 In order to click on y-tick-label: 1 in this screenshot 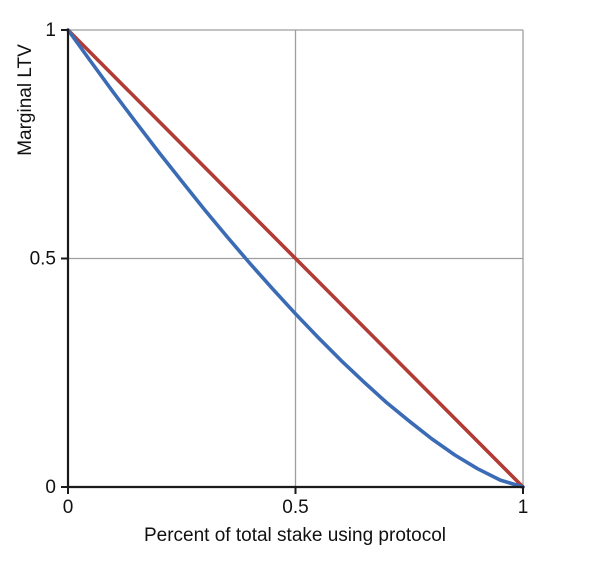, I will do `click(50, 30)`.